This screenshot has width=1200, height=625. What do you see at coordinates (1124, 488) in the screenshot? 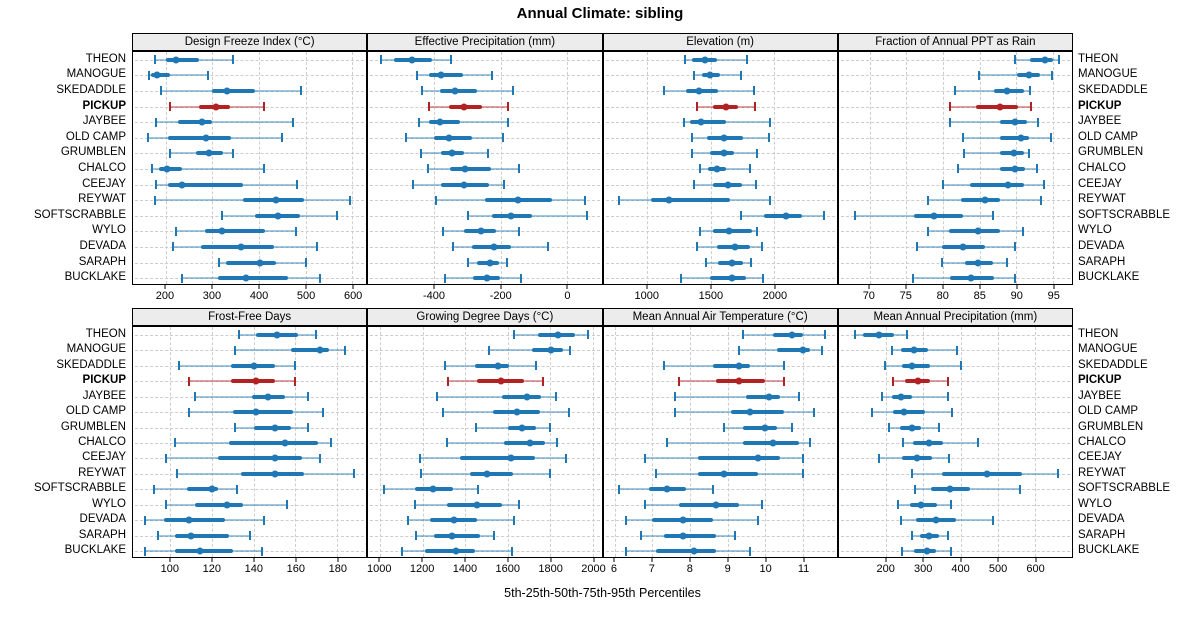
I see `site-label: SOFTSCRABBLE` at bounding box center [1124, 488].